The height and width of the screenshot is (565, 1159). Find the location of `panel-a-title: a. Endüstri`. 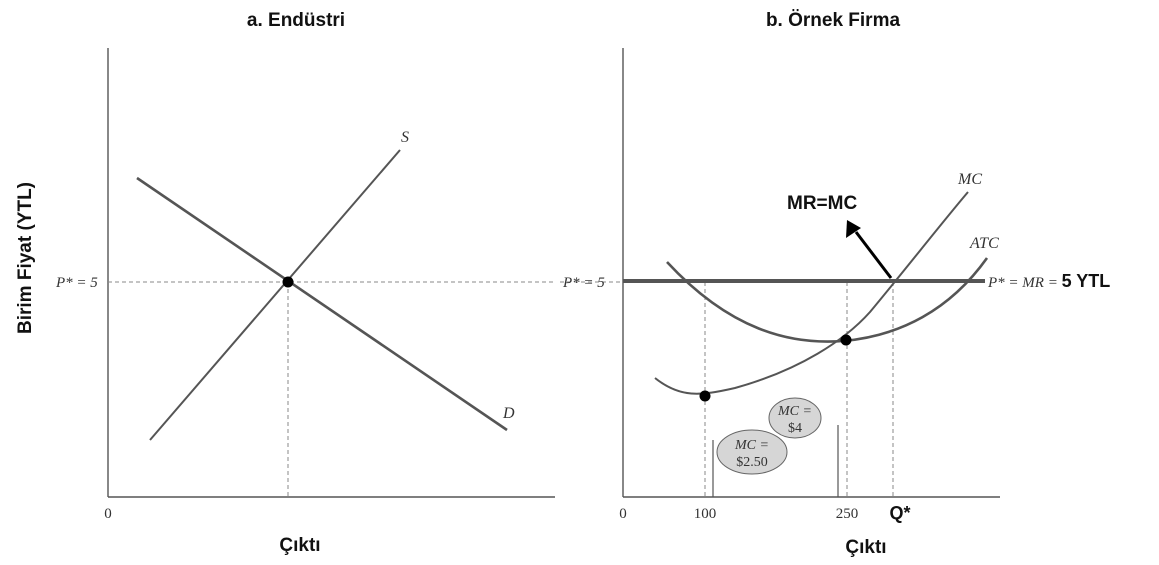

panel-a-title: a. Endüstri is located at coordinates (296, 20).